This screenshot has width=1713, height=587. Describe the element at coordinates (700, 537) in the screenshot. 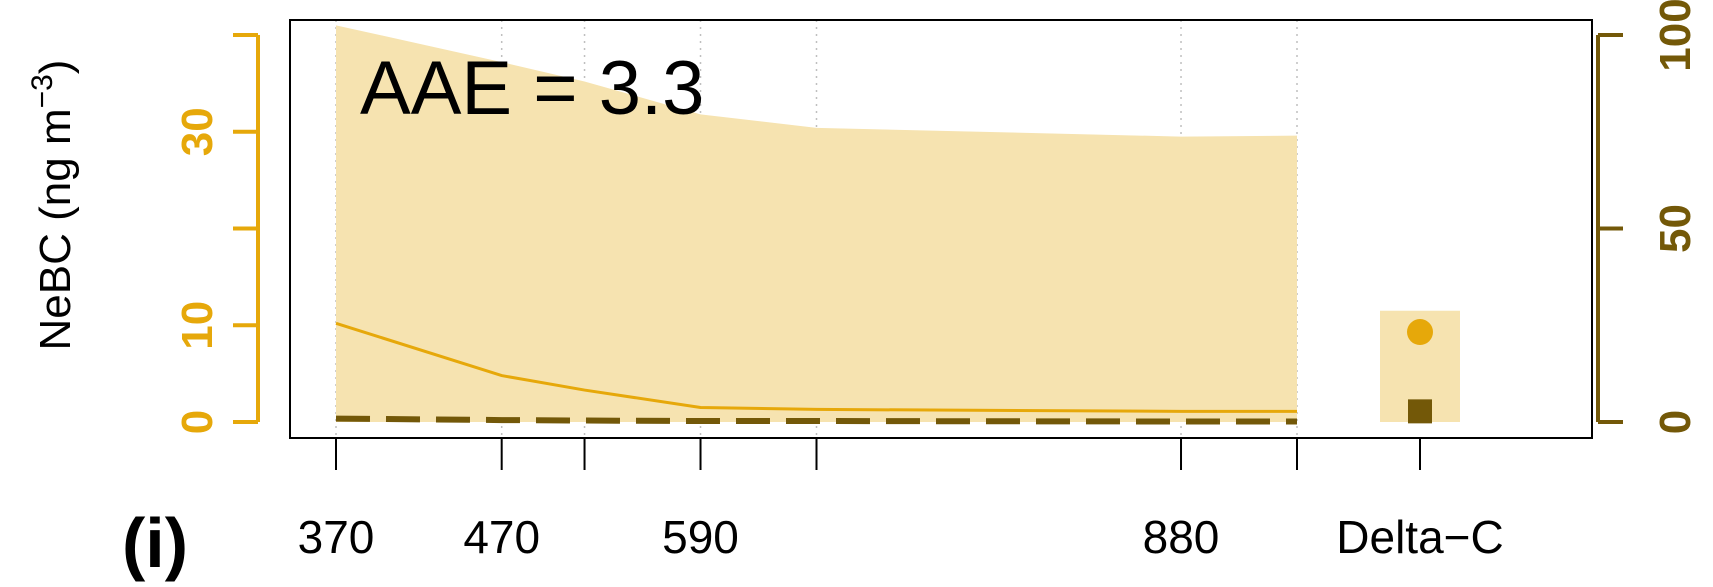

I see `x-axis-tick-label: 590` at that location.